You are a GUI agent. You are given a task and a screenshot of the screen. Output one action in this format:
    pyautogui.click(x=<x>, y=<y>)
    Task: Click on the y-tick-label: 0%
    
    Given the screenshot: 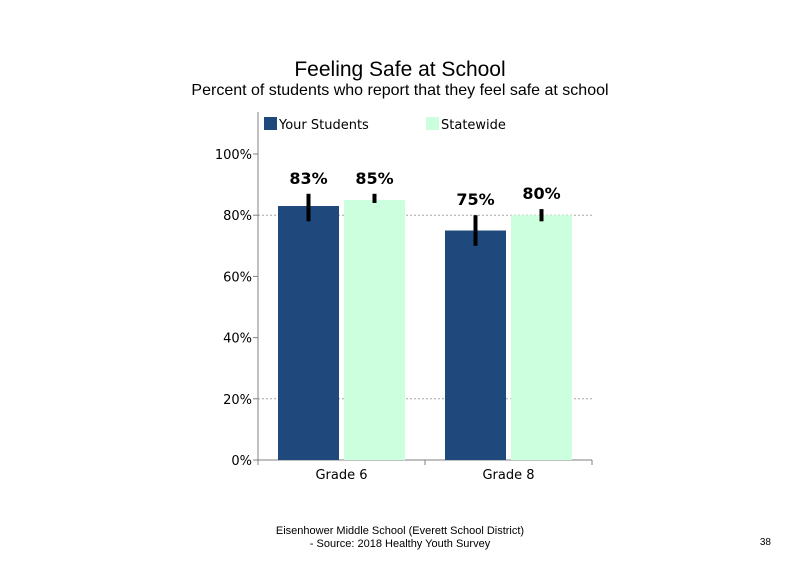 What is the action you would take?
    pyautogui.click(x=241, y=461)
    